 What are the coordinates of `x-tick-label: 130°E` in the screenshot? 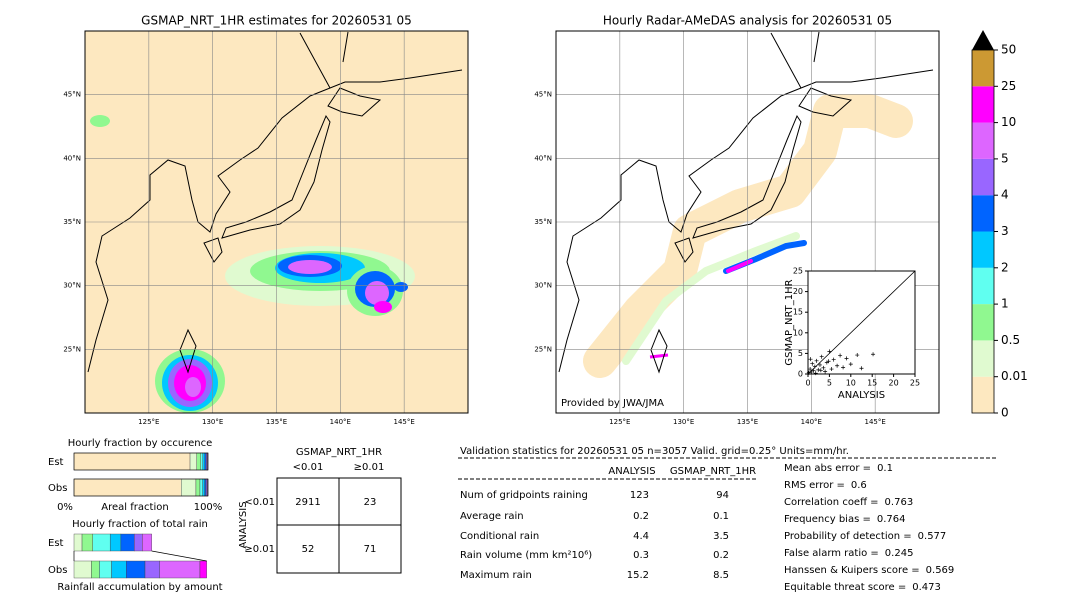 It's located at (683, 422).